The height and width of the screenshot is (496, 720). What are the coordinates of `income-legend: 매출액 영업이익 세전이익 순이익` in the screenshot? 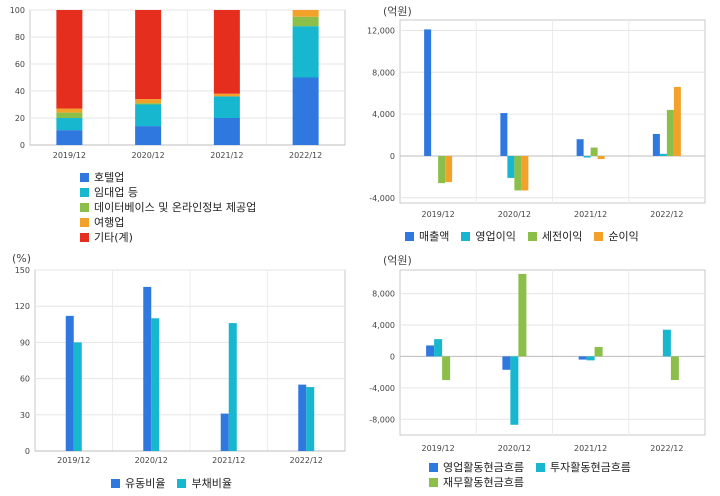 It's located at (528, 236).